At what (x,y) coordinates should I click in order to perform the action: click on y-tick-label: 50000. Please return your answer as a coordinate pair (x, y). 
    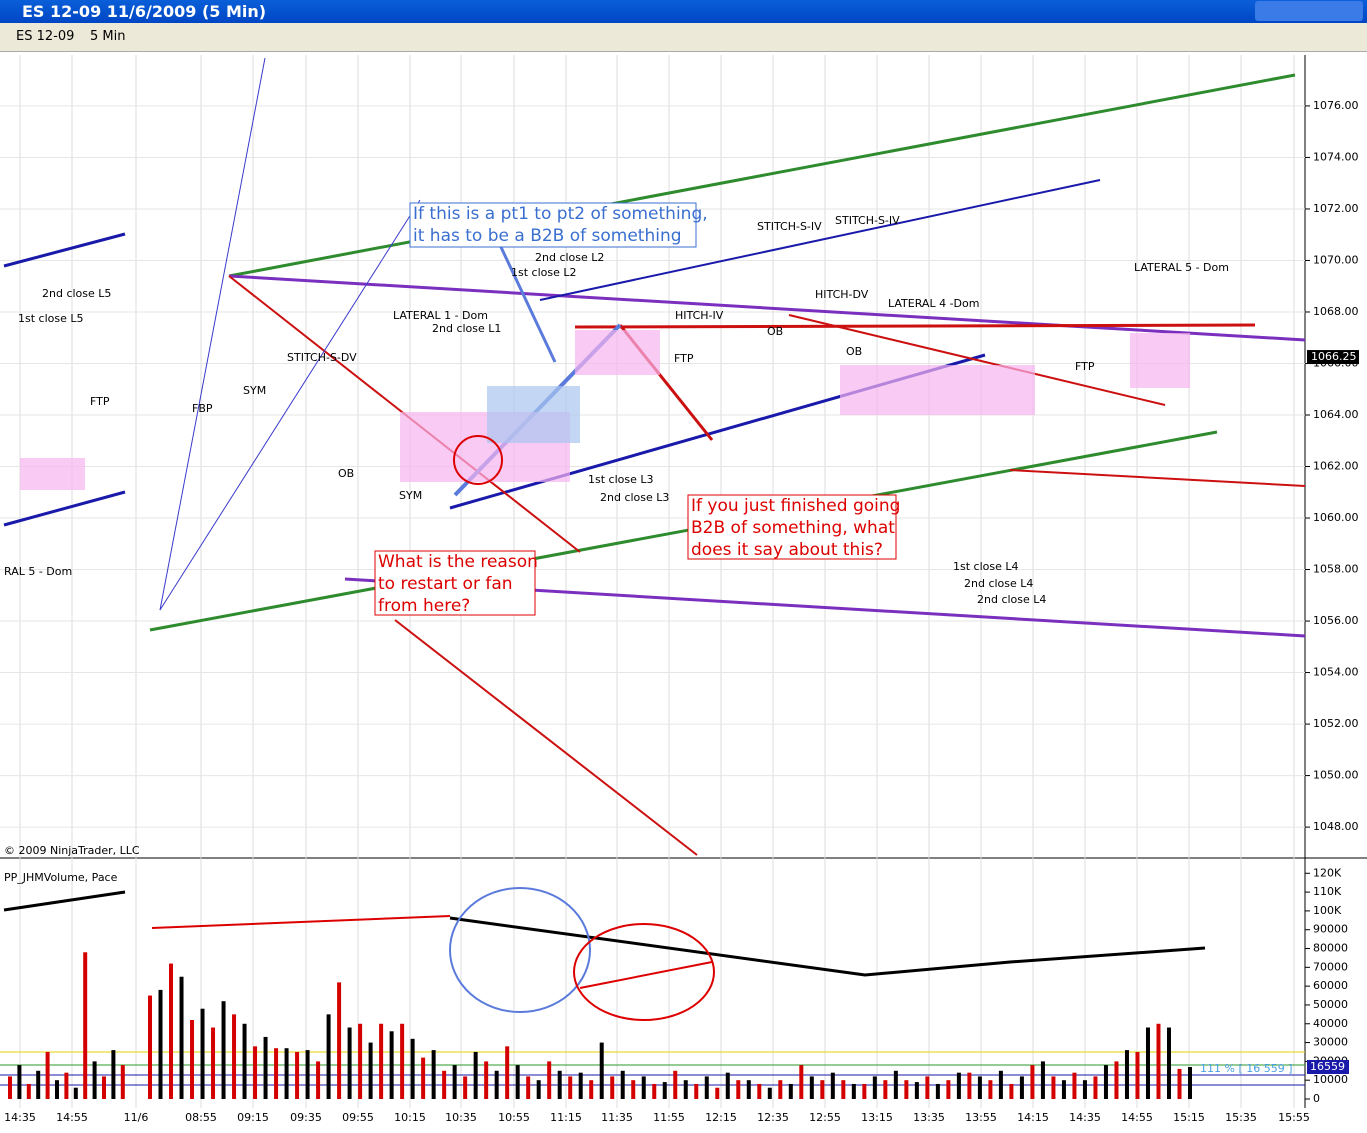
    Looking at the image, I should click on (1330, 1004).